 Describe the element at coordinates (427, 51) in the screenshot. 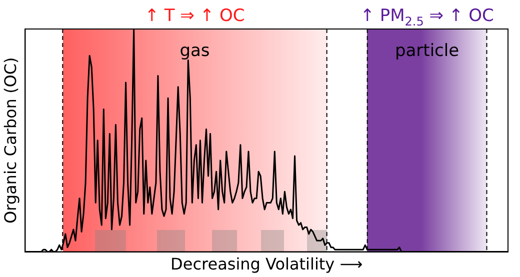

I see `annotation: particle` at that location.